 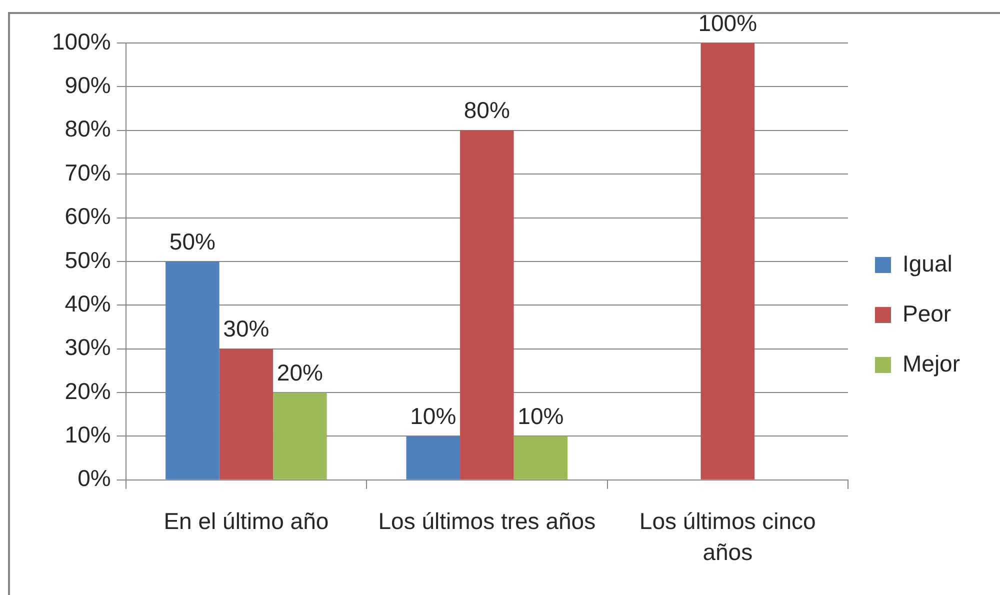 I want to click on legend-label: Igual, so click(x=927, y=263).